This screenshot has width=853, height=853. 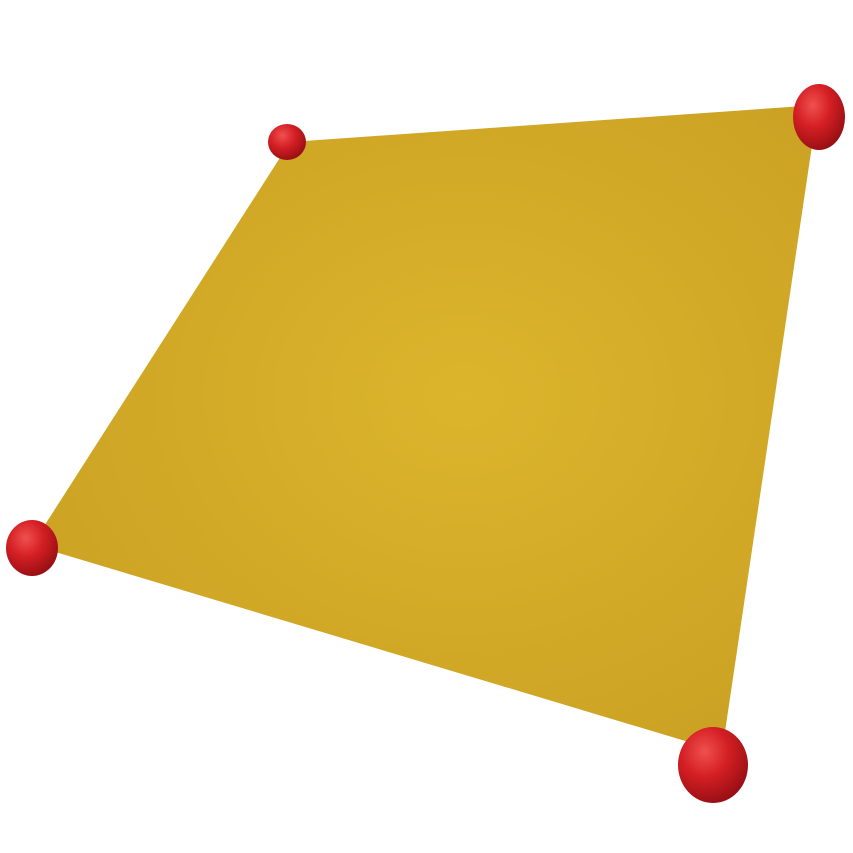 What do you see at coordinates (287, 142) in the screenshot?
I see `vertex-top-left` at bounding box center [287, 142].